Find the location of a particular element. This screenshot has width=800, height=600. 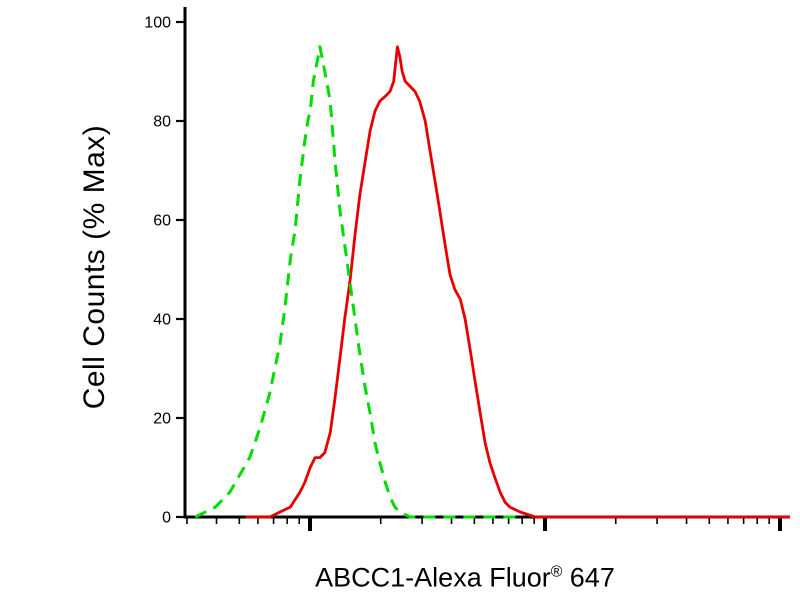

x-axis-title-pre: ABCC1-Alexa Fluor is located at coordinates (433, 577).